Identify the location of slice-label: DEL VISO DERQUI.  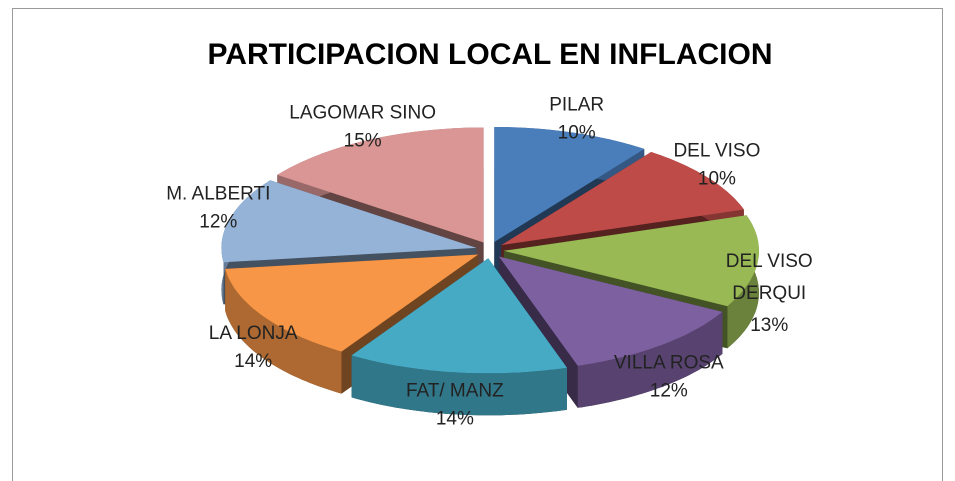
(769, 277).